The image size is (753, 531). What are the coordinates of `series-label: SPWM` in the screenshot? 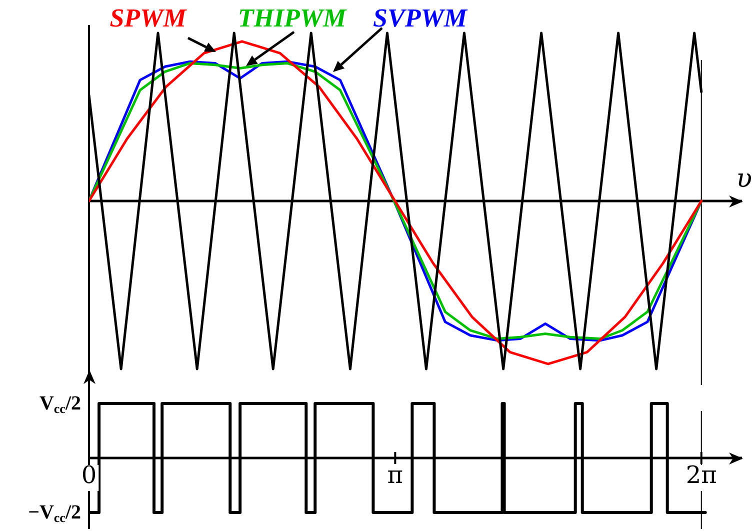 It's located at (149, 18).